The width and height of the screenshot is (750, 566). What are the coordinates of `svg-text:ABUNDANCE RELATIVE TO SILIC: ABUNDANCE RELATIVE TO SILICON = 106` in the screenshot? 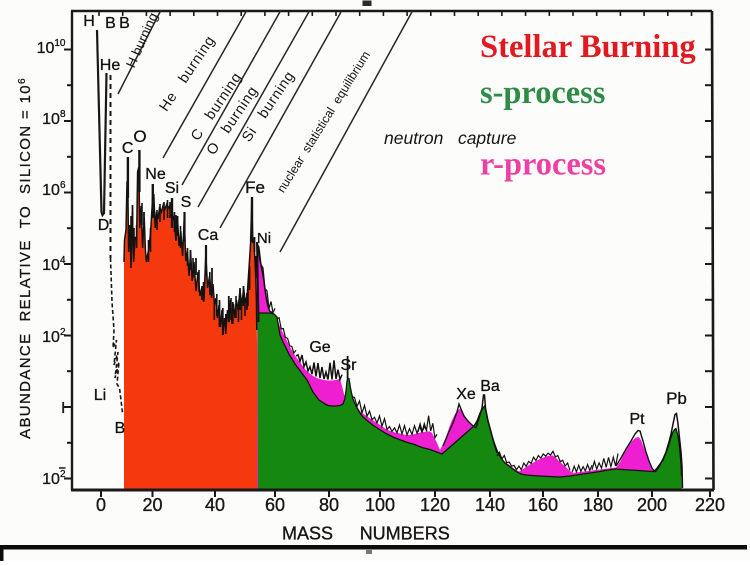 It's located at (25, 258).